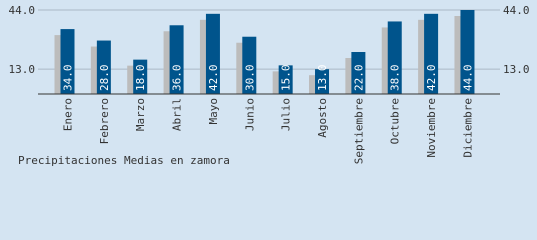 The width and height of the screenshot is (537, 240). Describe the element at coordinates (516, 10) in the screenshot. I see `y-tick-label-right: 44.0` at that location.